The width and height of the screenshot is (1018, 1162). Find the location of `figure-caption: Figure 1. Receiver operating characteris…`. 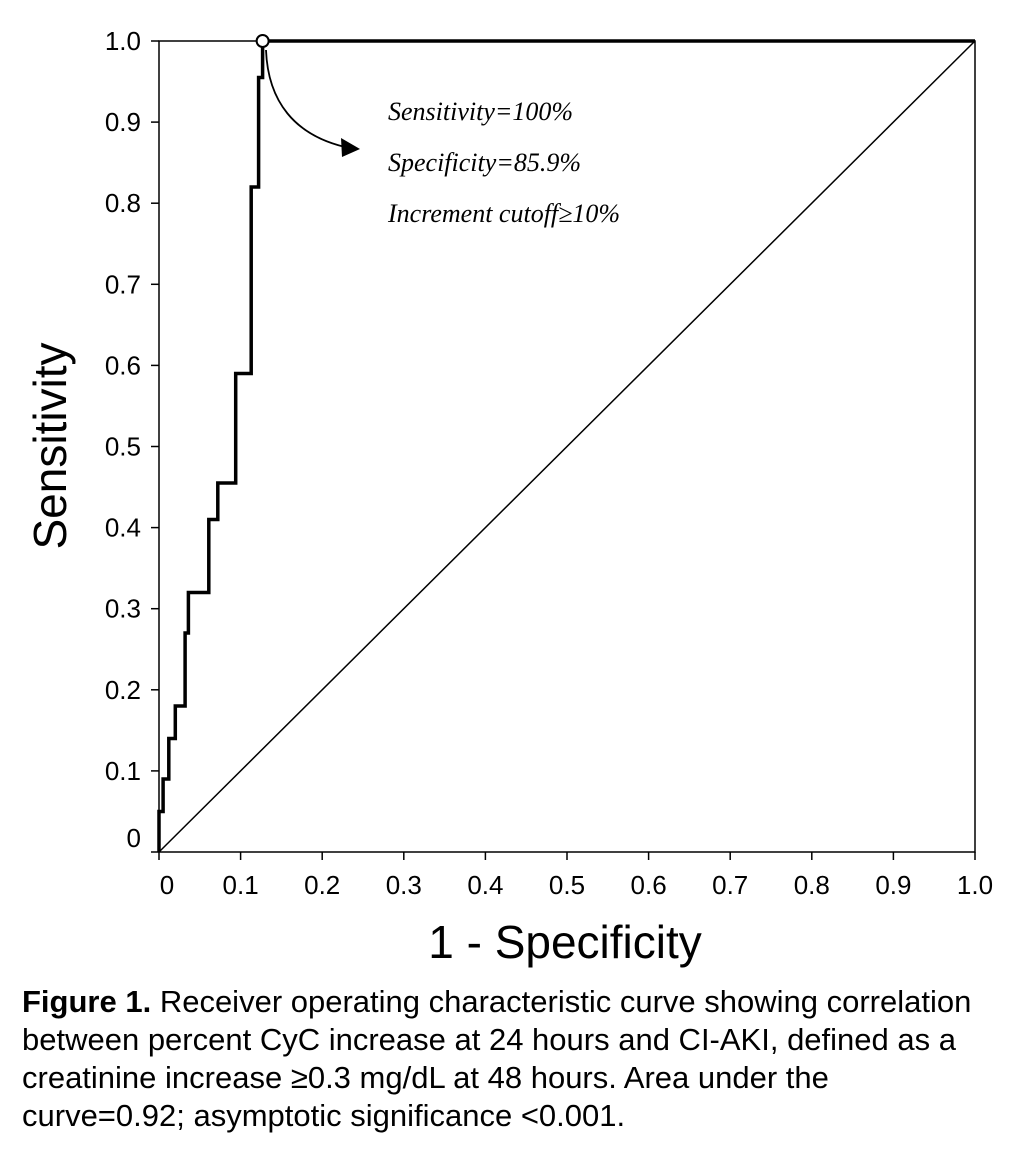

figure-caption: Figure 1. Receiver operating characteris… is located at coordinates (509, 1059).